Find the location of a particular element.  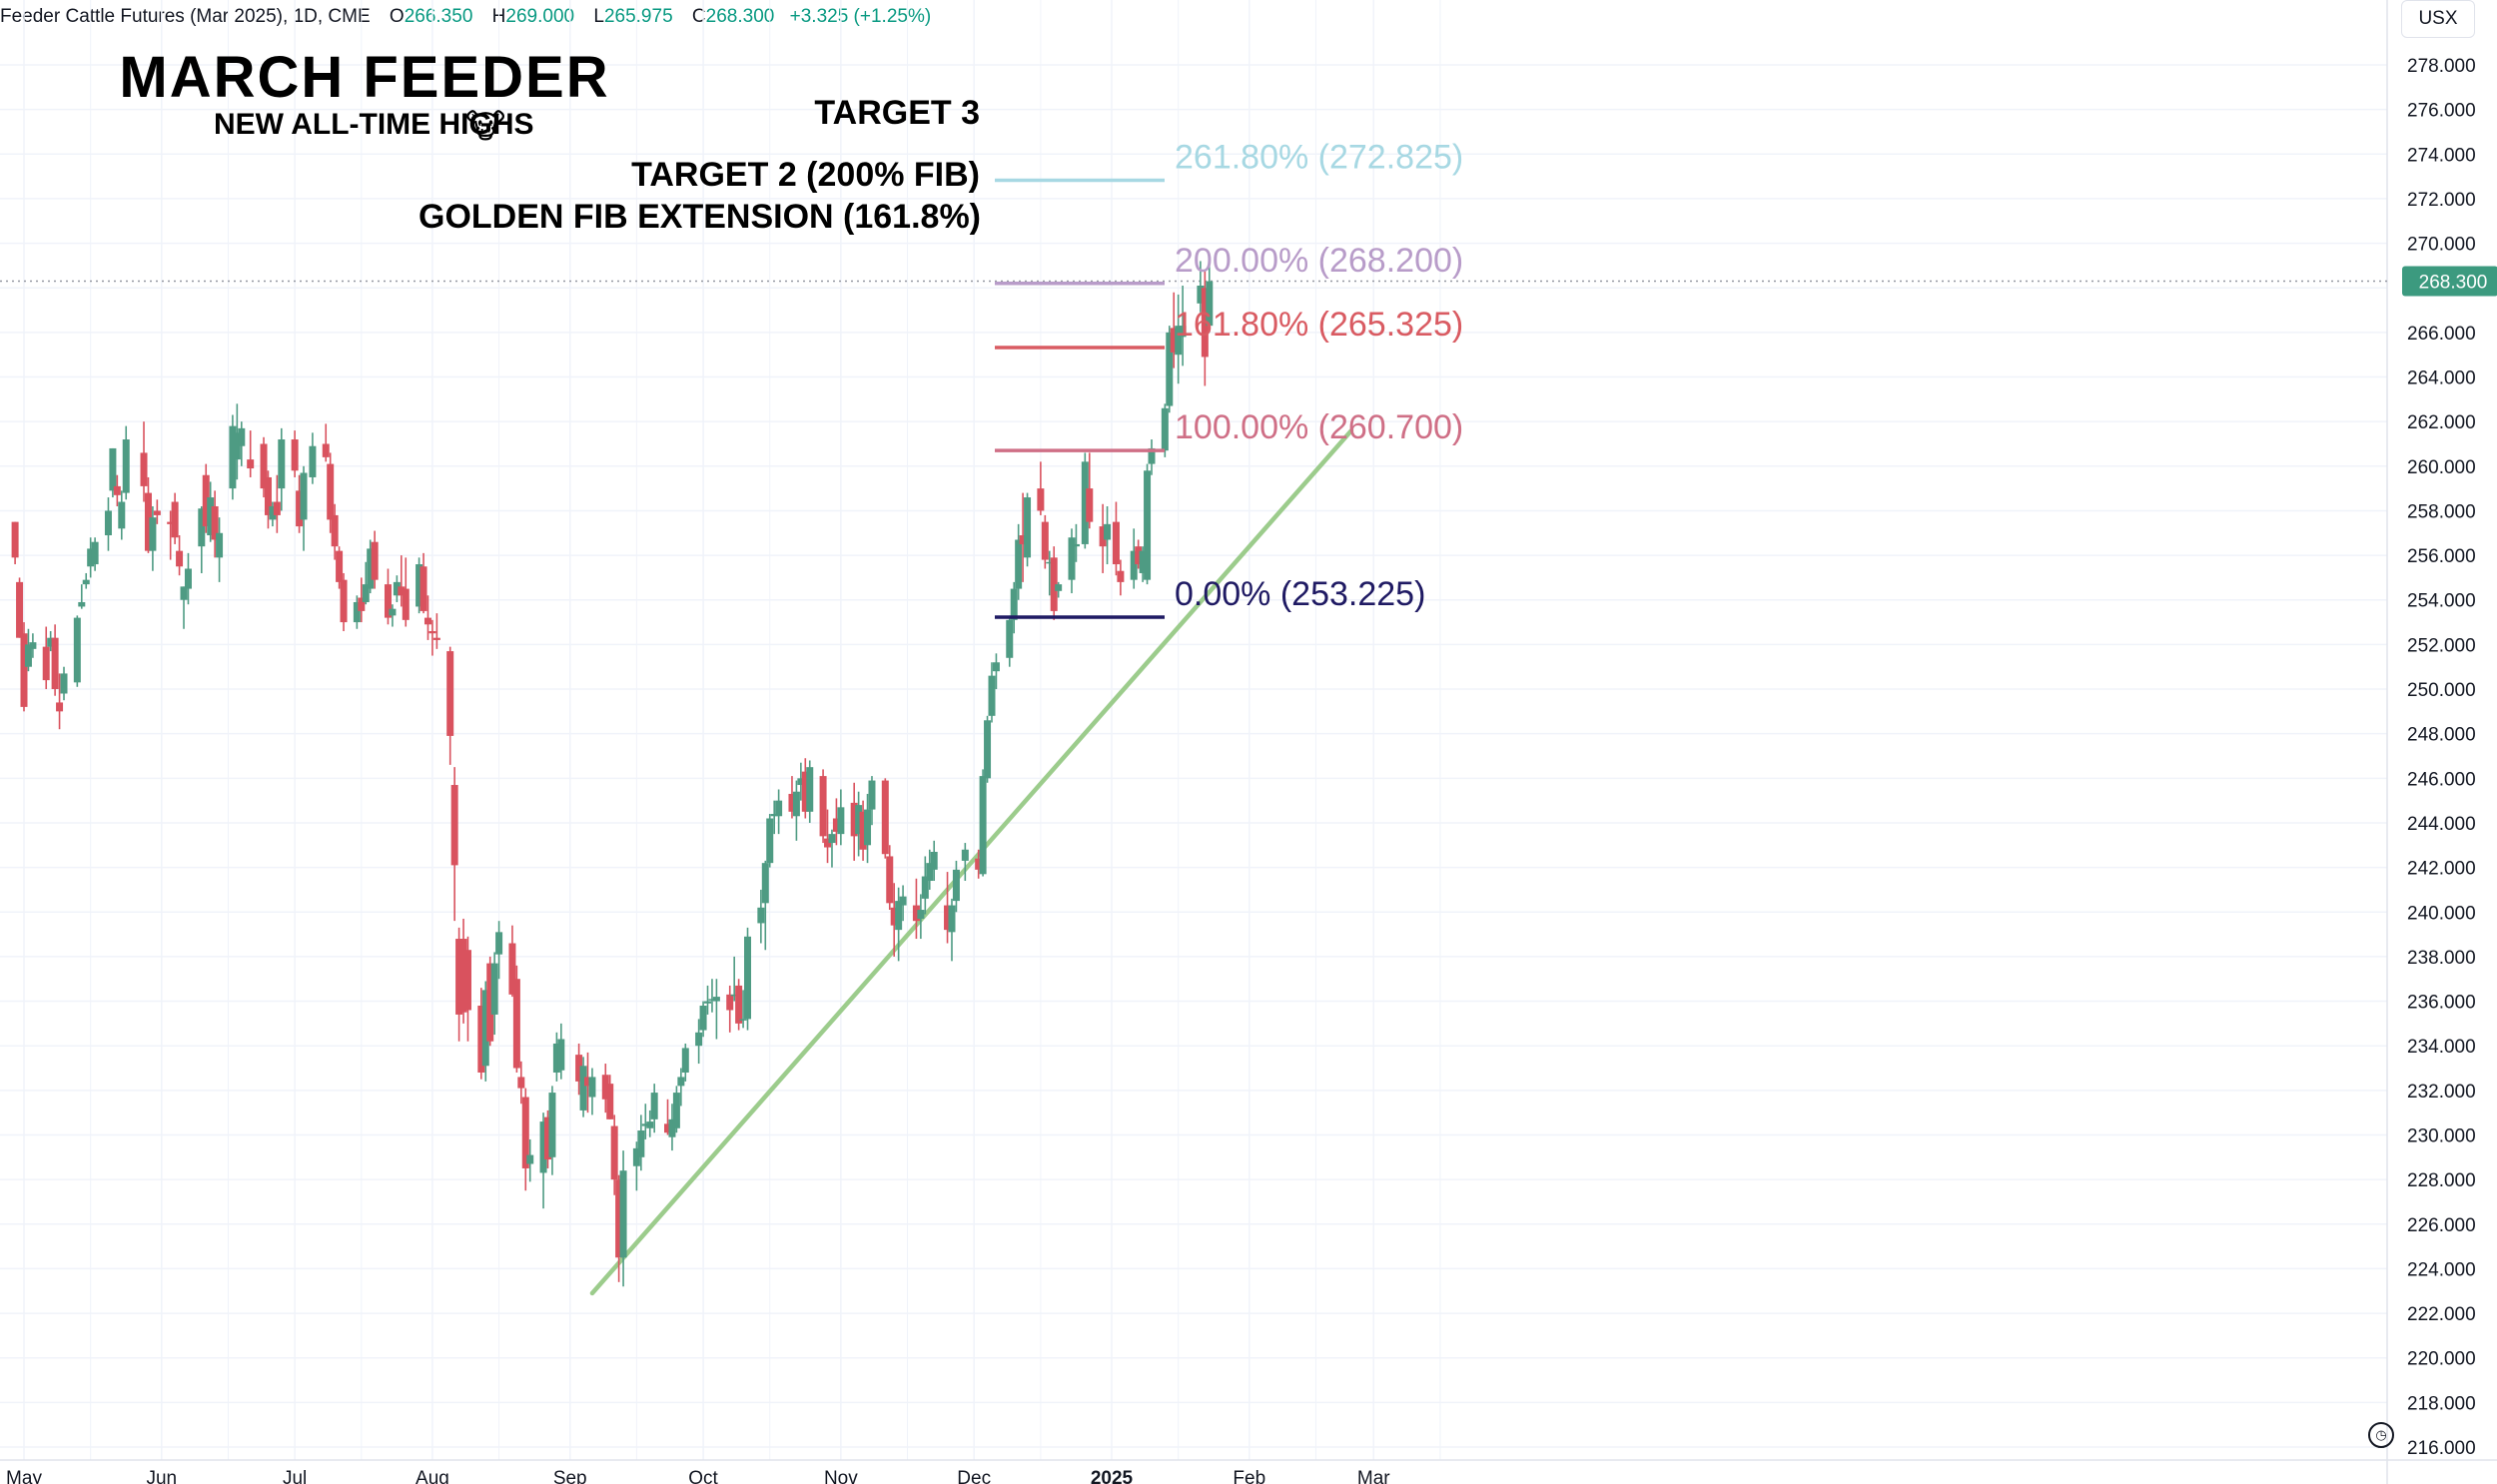

x-tick-label: Dec is located at coordinates (974, 1476).